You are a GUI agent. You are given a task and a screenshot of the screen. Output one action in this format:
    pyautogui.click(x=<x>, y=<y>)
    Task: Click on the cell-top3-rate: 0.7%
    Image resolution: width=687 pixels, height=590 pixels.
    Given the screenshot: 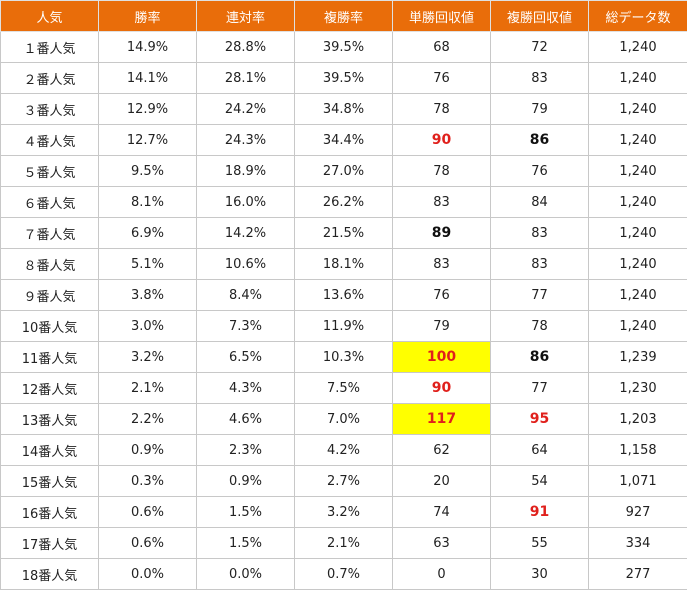 What is the action you would take?
    pyautogui.click(x=343, y=574)
    